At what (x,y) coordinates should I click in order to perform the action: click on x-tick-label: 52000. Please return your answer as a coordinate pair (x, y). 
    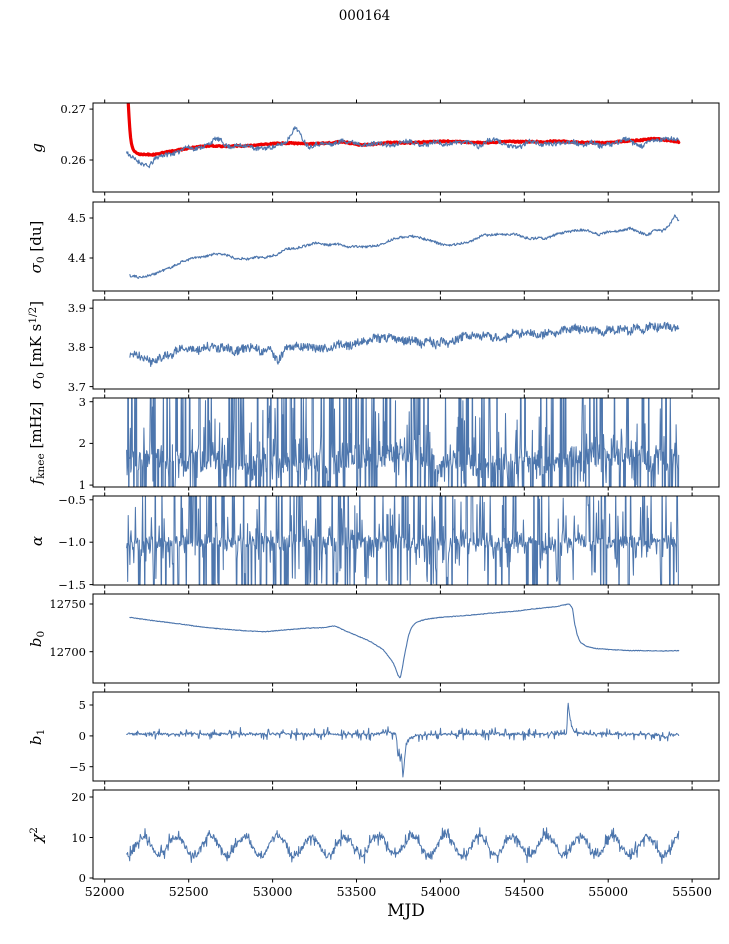
    Looking at the image, I should click on (104, 891).